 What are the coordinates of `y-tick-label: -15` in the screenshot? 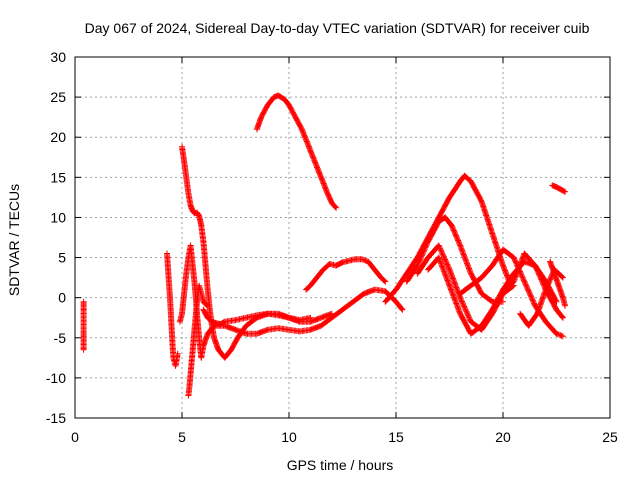 It's located at (56, 418).